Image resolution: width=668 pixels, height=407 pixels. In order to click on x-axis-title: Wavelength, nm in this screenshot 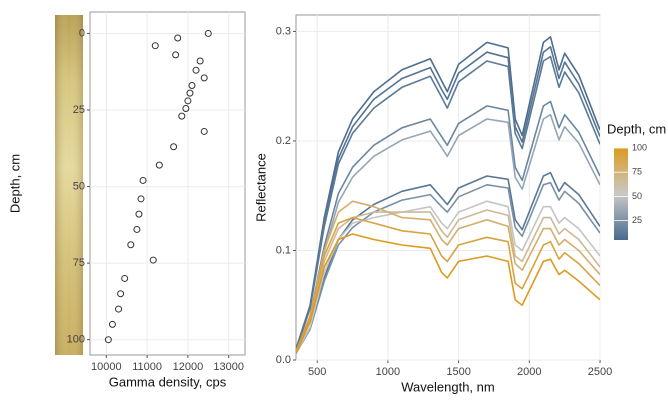, I will do `click(447, 386)`.